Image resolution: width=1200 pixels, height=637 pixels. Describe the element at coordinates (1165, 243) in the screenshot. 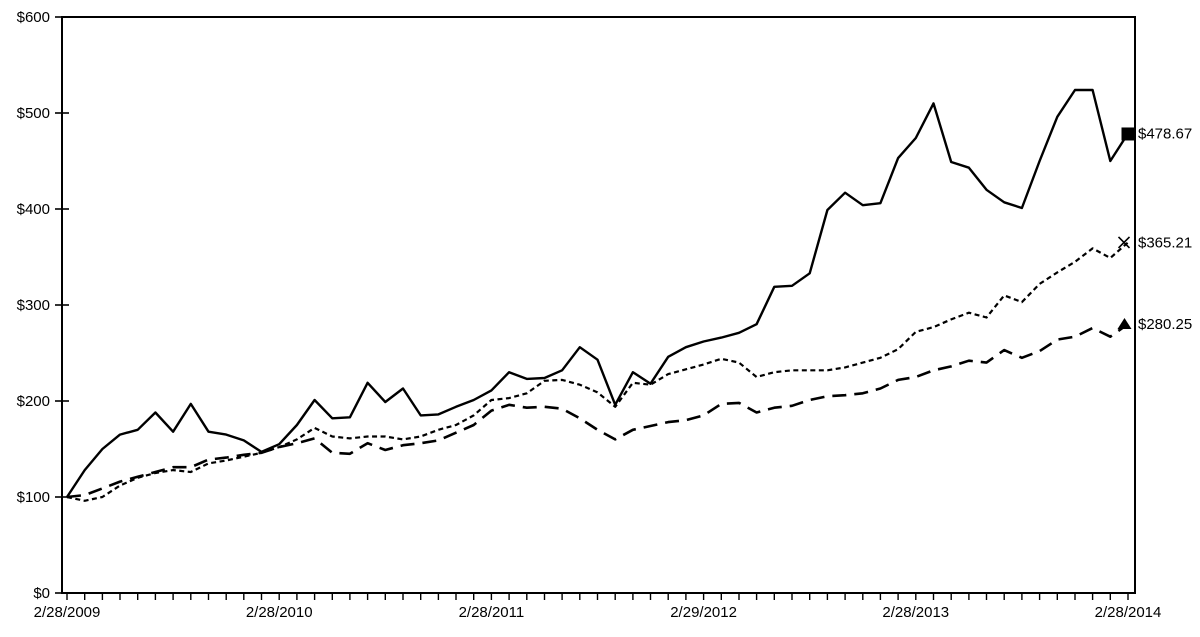

I see `end-value-label: $365.21` at that location.